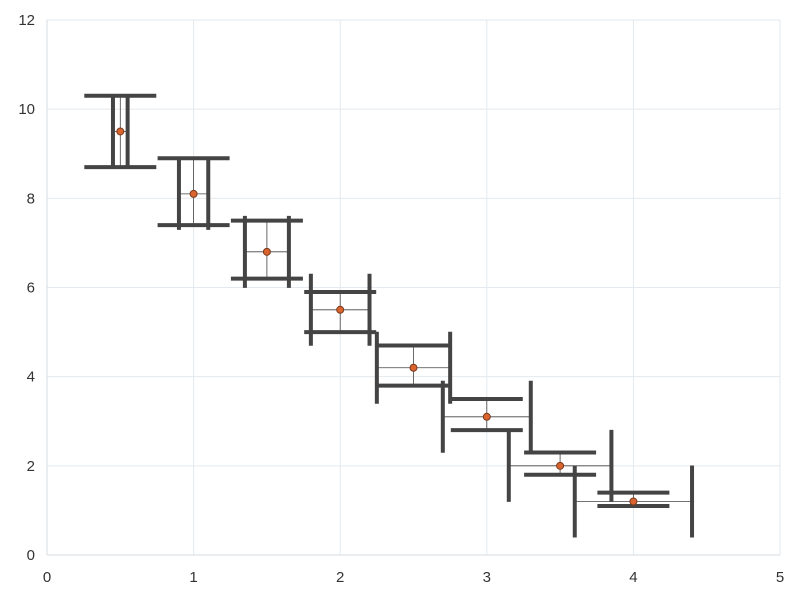 The image size is (800, 605). I want to click on x-tick-label: 5, so click(780, 577).